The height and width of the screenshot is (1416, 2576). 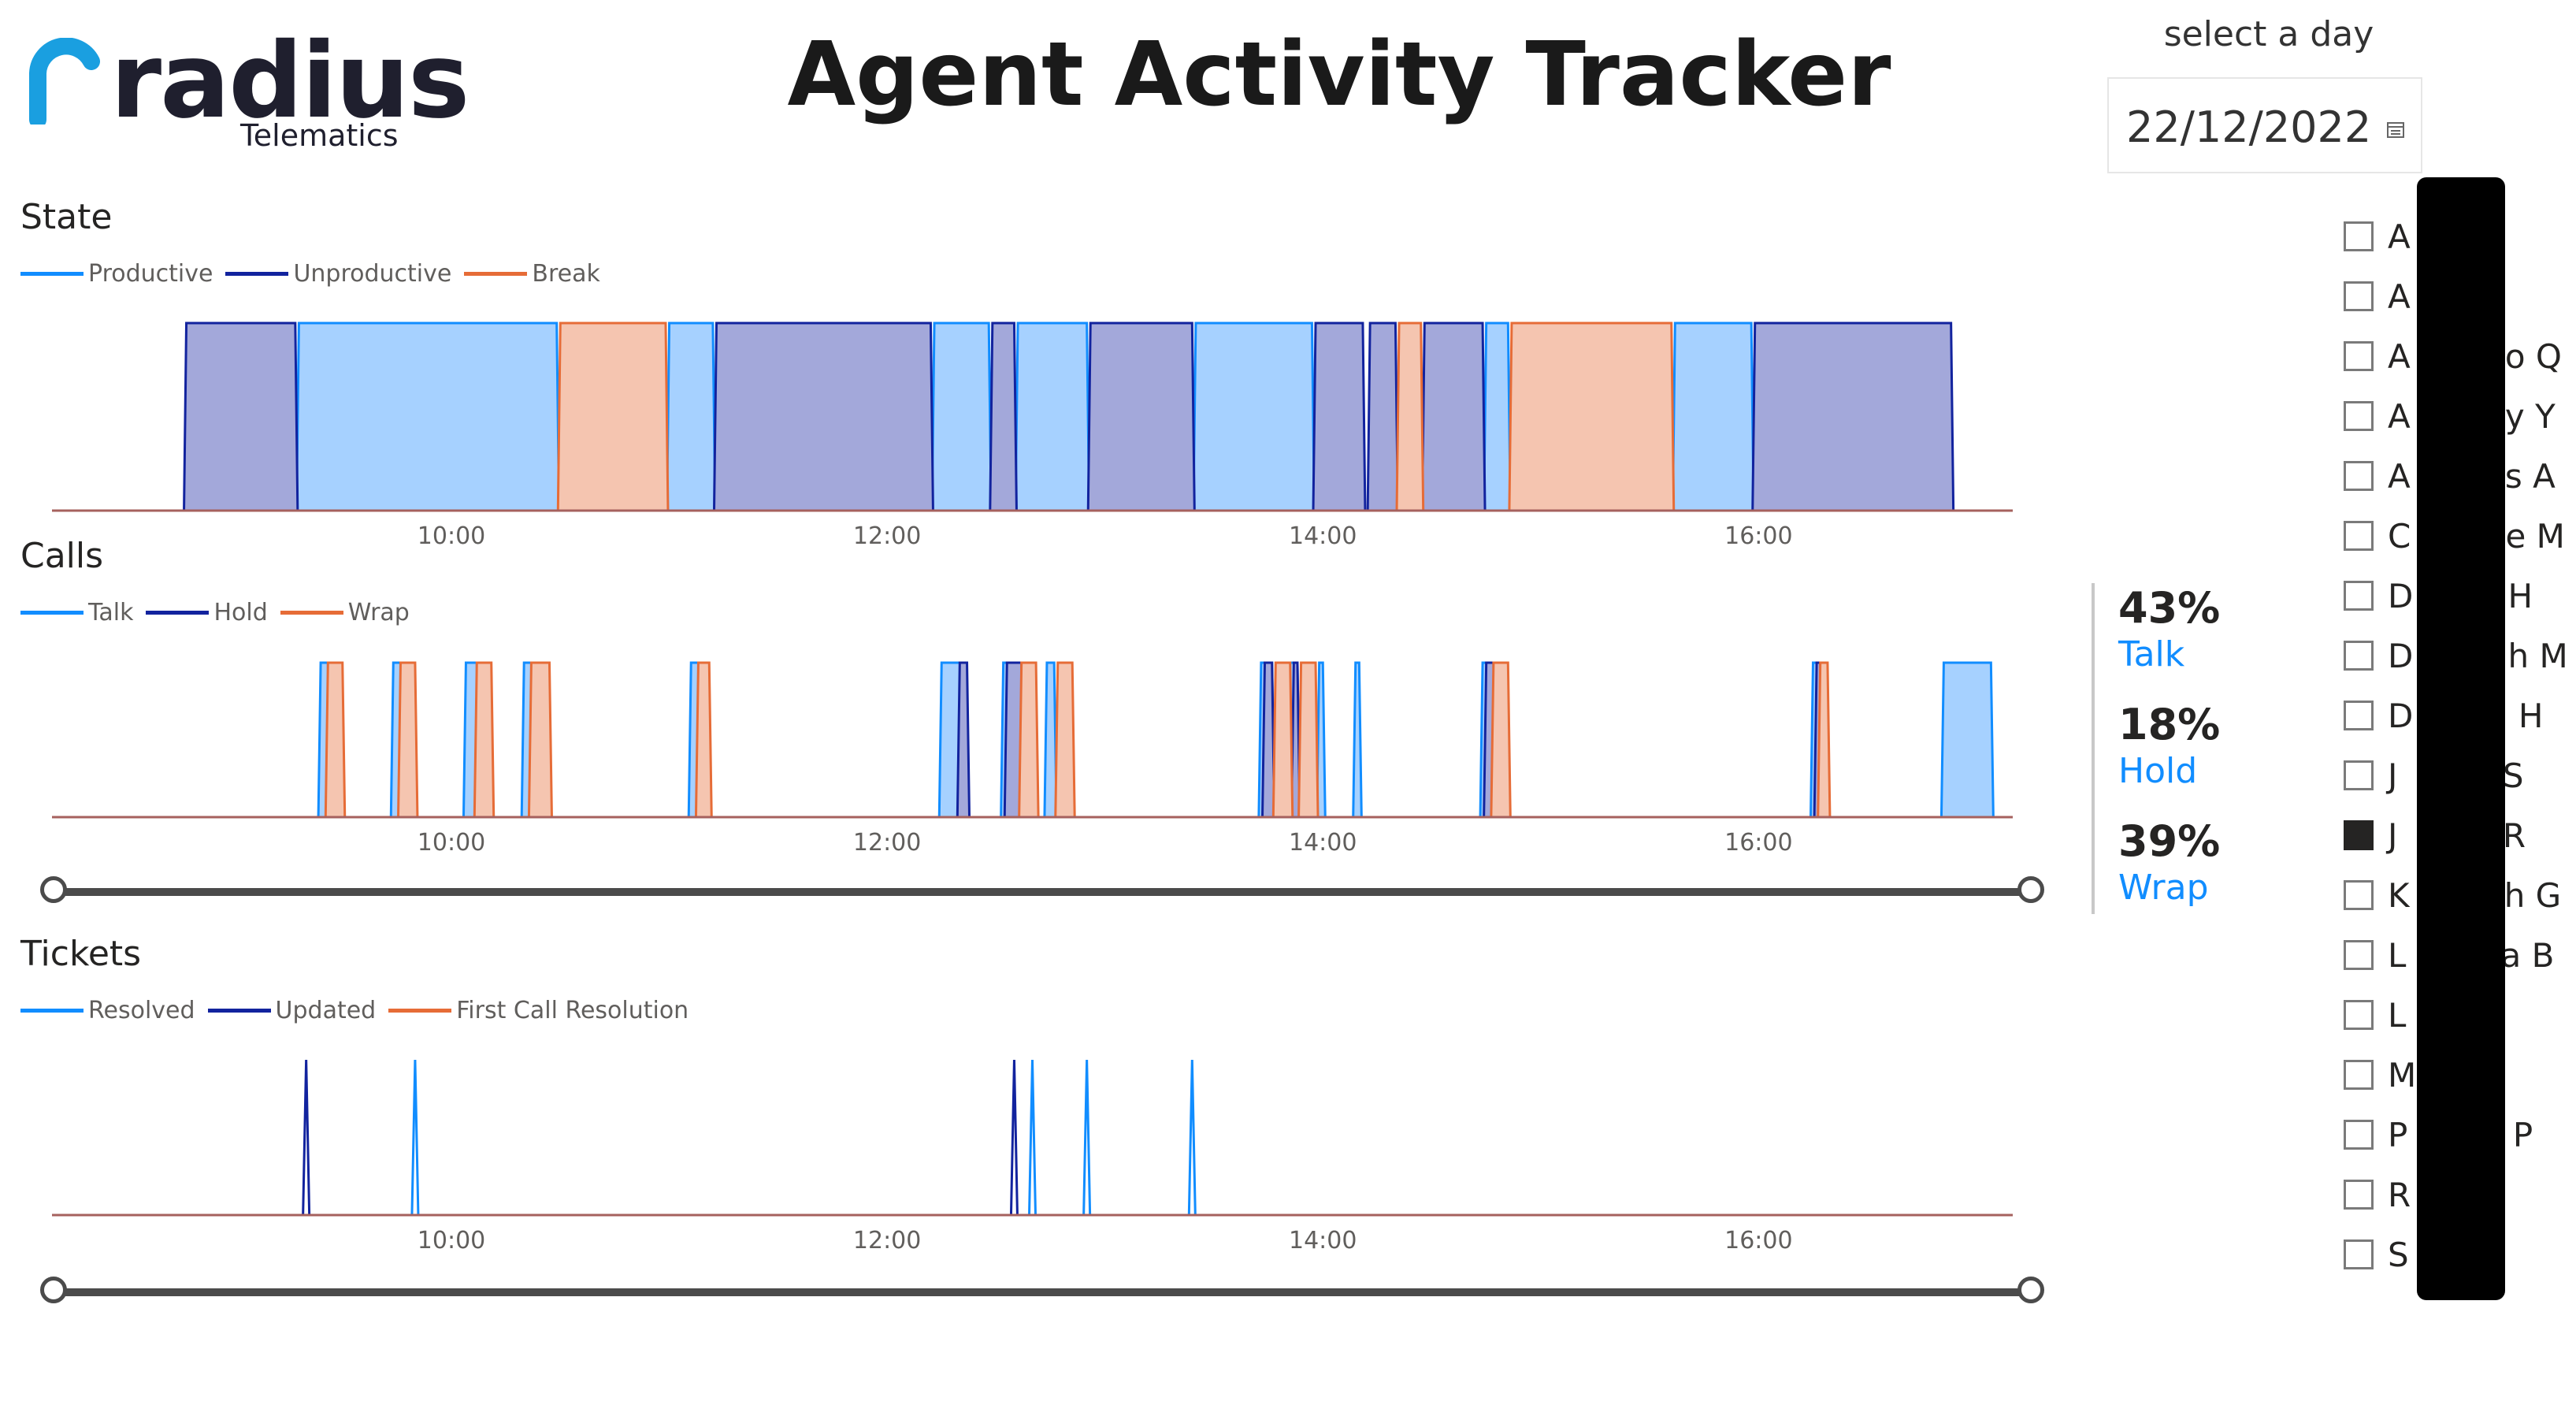 What do you see at coordinates (2380, 1074) in the screenshot?
I see `agent-option: M` at bounding box center [2380, 1074].